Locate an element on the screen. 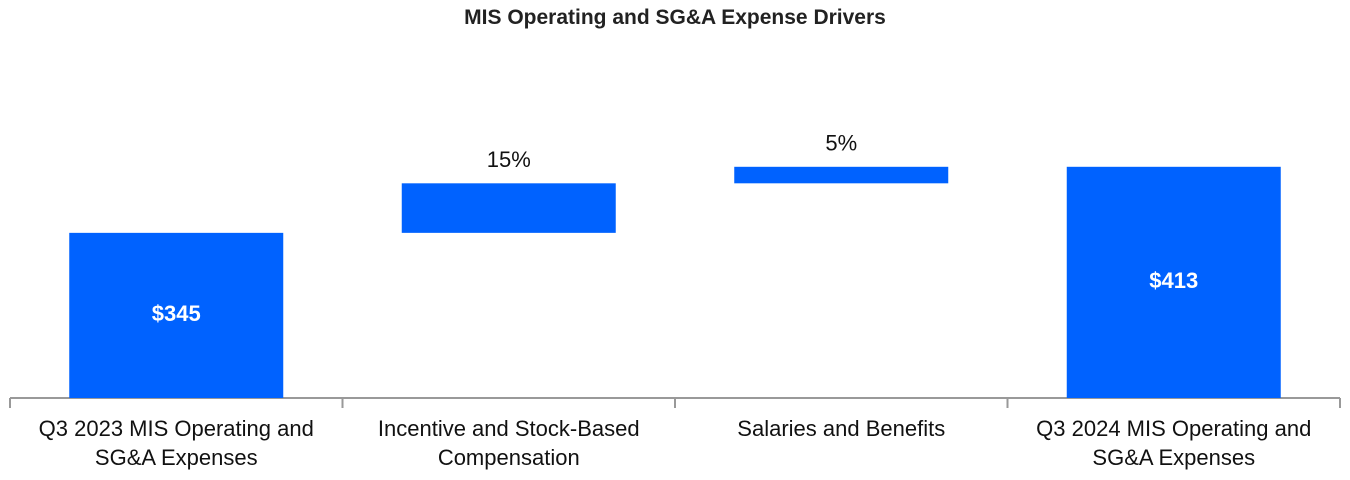 The image size is (1350, 480). chart-title: MIS Operating and SG&A Expense Drivers is located at coordinates (675, 17).